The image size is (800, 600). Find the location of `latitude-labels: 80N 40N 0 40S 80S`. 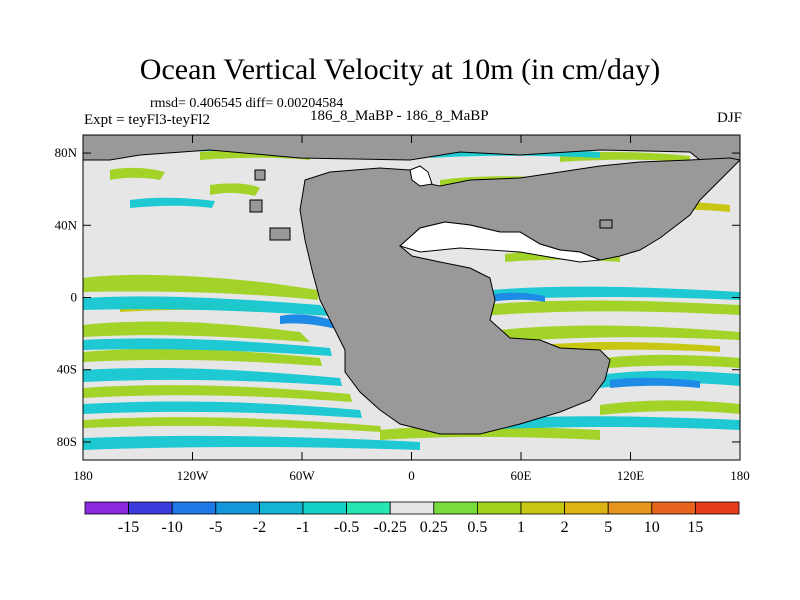

latitude-labels: 80N 40N 0 40S 80S is located at coordinates (66, 297).